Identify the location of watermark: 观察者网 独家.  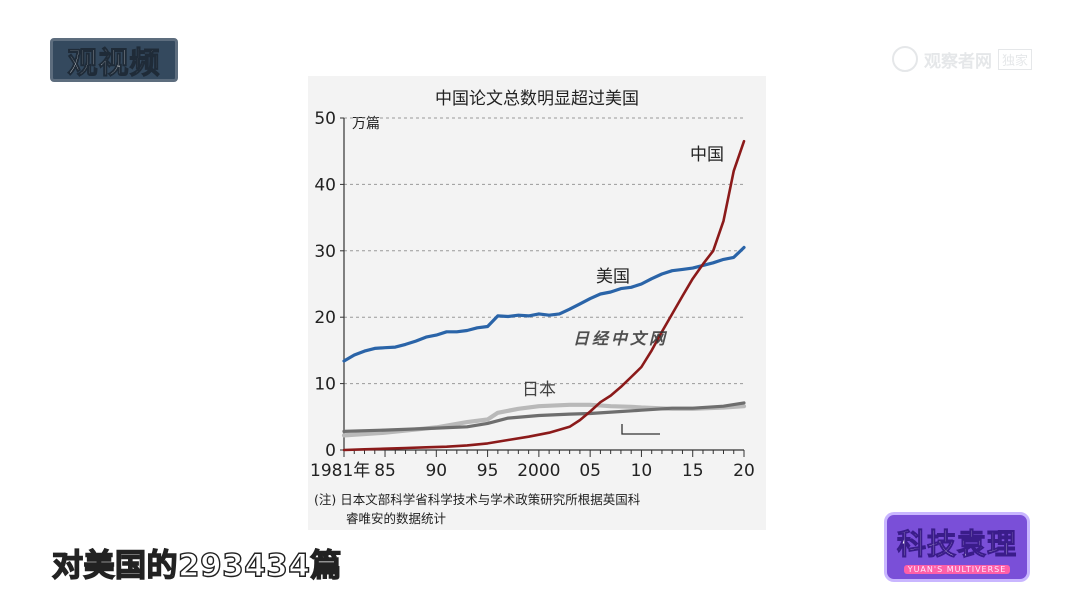
(962, 59).